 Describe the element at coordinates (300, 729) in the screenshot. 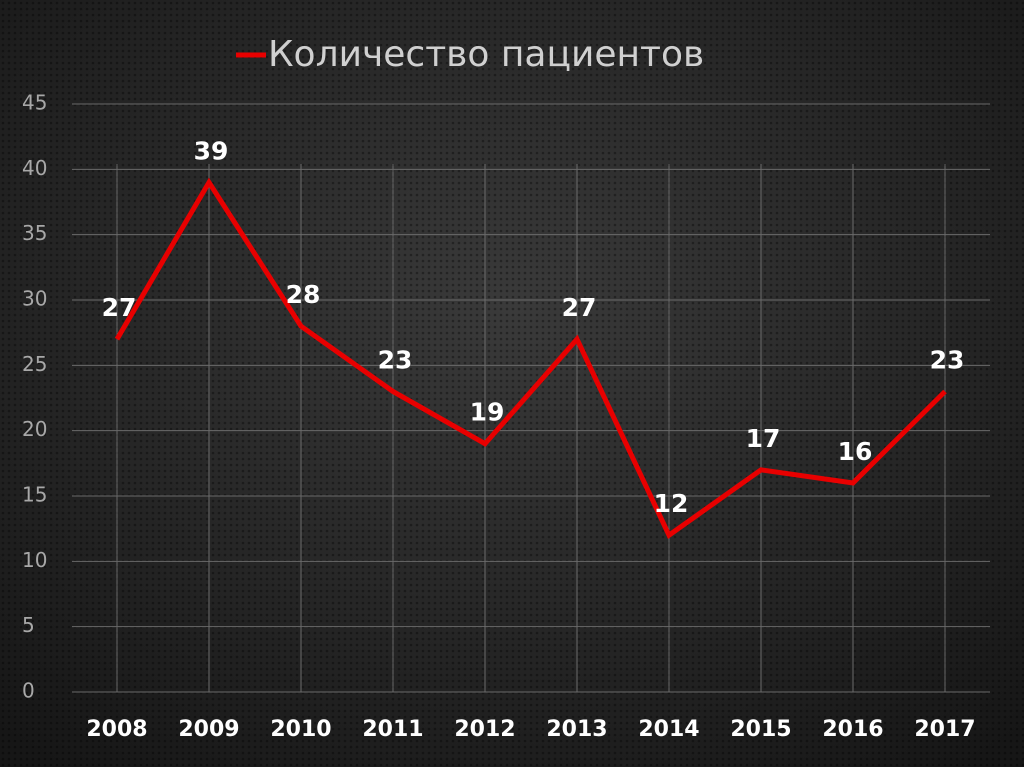

I see `x-tick-label: 2010` at that location.